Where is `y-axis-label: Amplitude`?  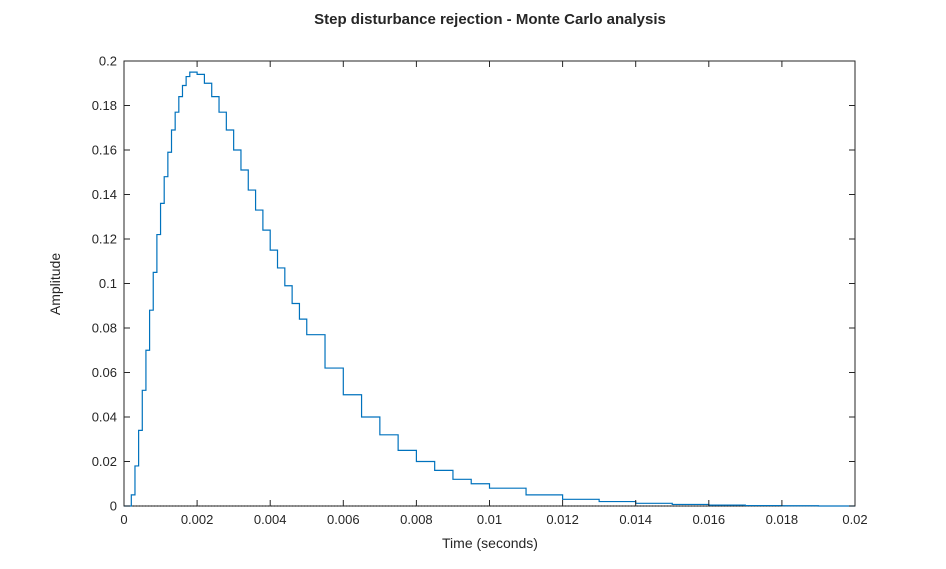
y-axis-label: Amplitude is located at coordinates (55, 284).